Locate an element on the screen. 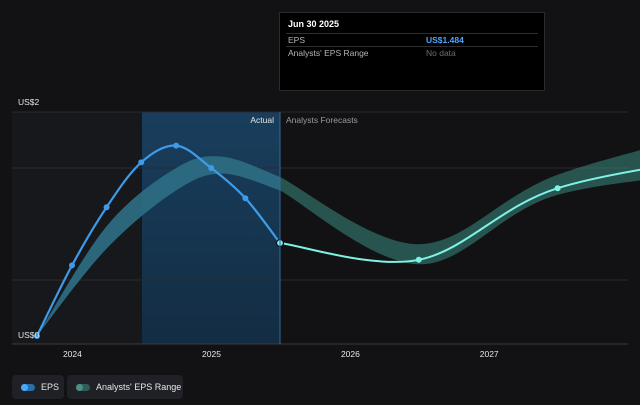 The width and height of the screenshot is (640, 405). tooltip-row-eps: EPS US$1.484 is located at coordinates (412, 39).